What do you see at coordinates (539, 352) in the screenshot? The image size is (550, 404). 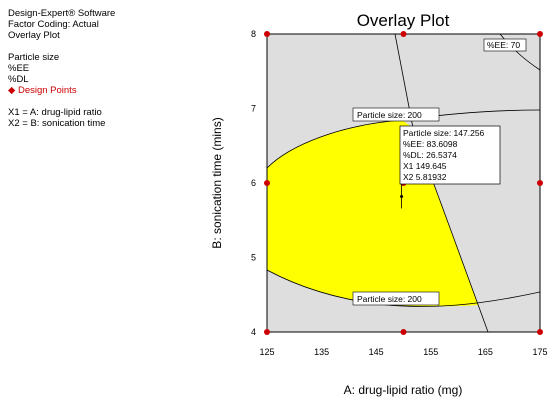 I see `x-tick-label: 175` at bounding box center [539, 352].